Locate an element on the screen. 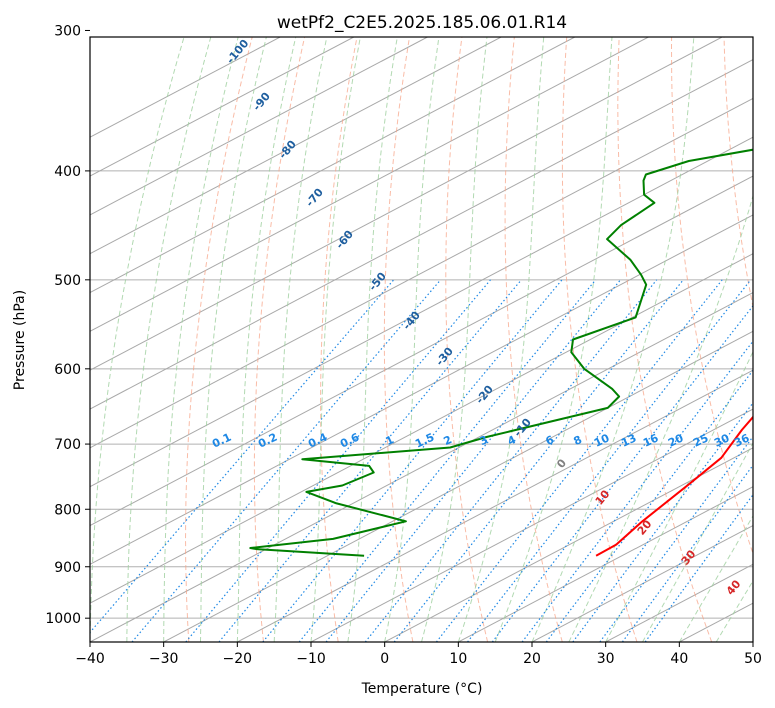 Image resolution: width=775 pixels, height=708 pixels. mixing-ratio-label: 3 is located at coordinates (484, 440).